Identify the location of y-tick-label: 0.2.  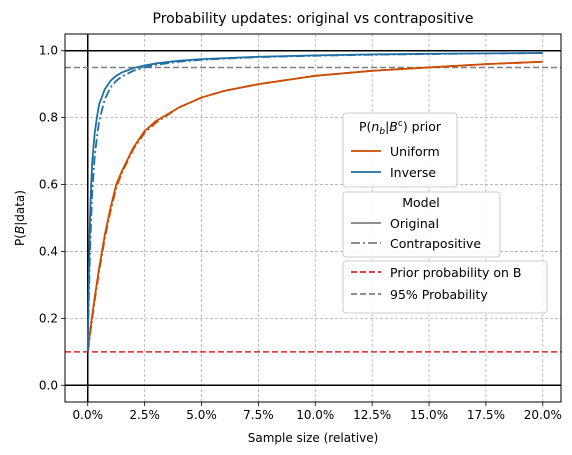
(48, 318).